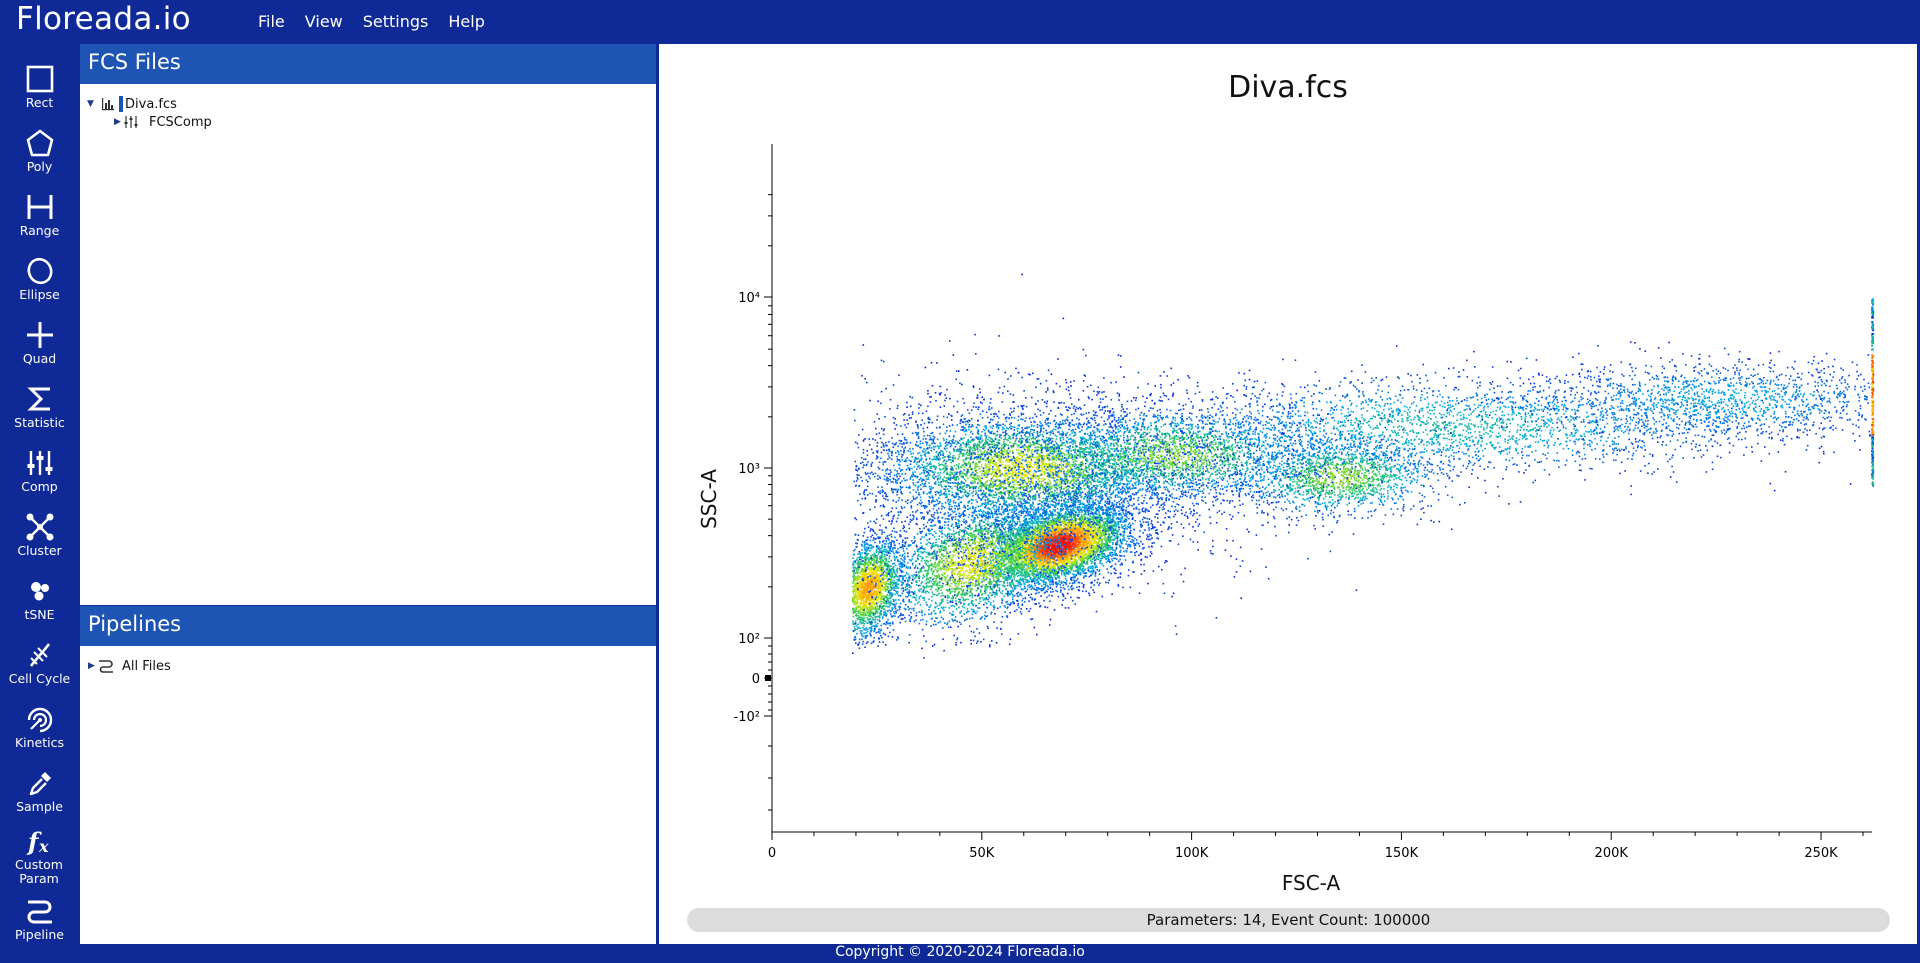 This screenshot has height=963, width=1920. Describe the element at coordinates (39, 344) in the screenshot. I see `tool-quad: Quad` at that location.